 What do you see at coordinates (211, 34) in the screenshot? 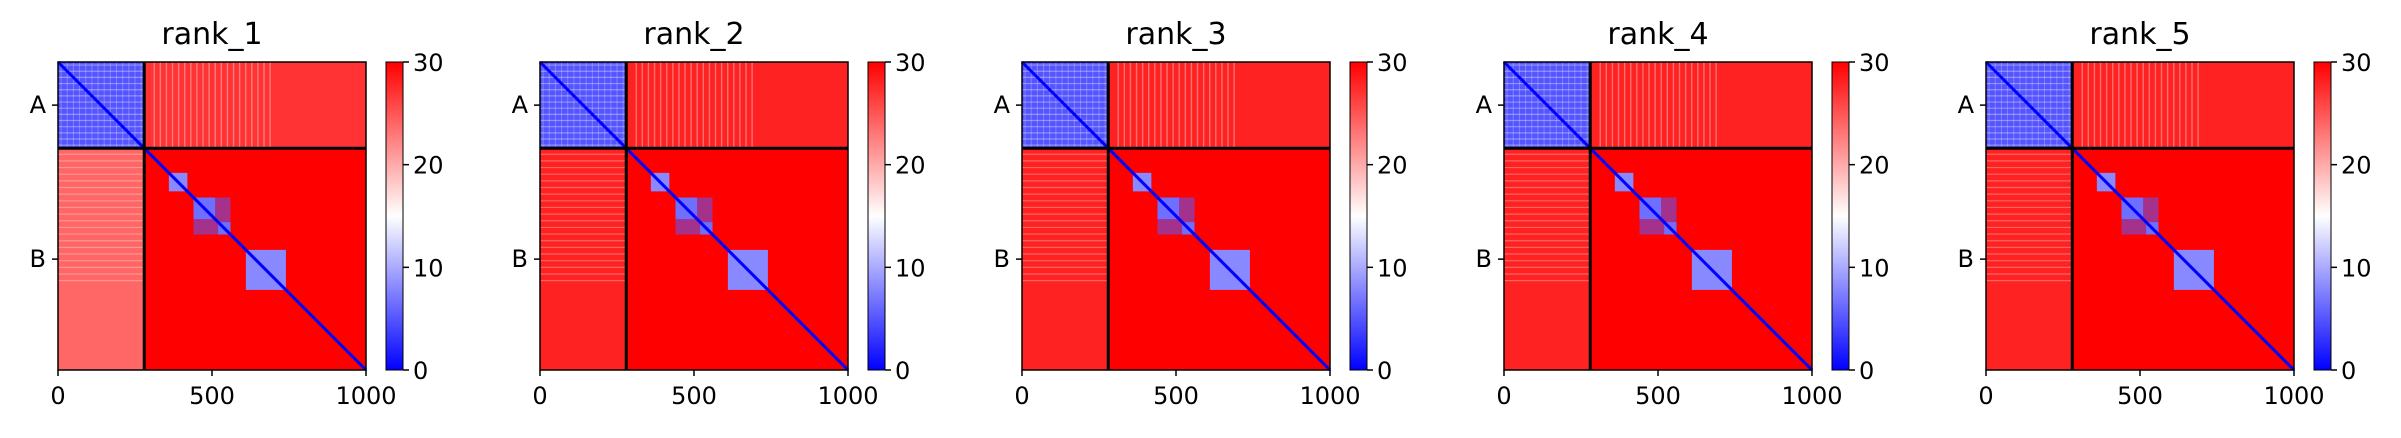
I see `panel-title: rank_1` at bounding box center [211, 34].